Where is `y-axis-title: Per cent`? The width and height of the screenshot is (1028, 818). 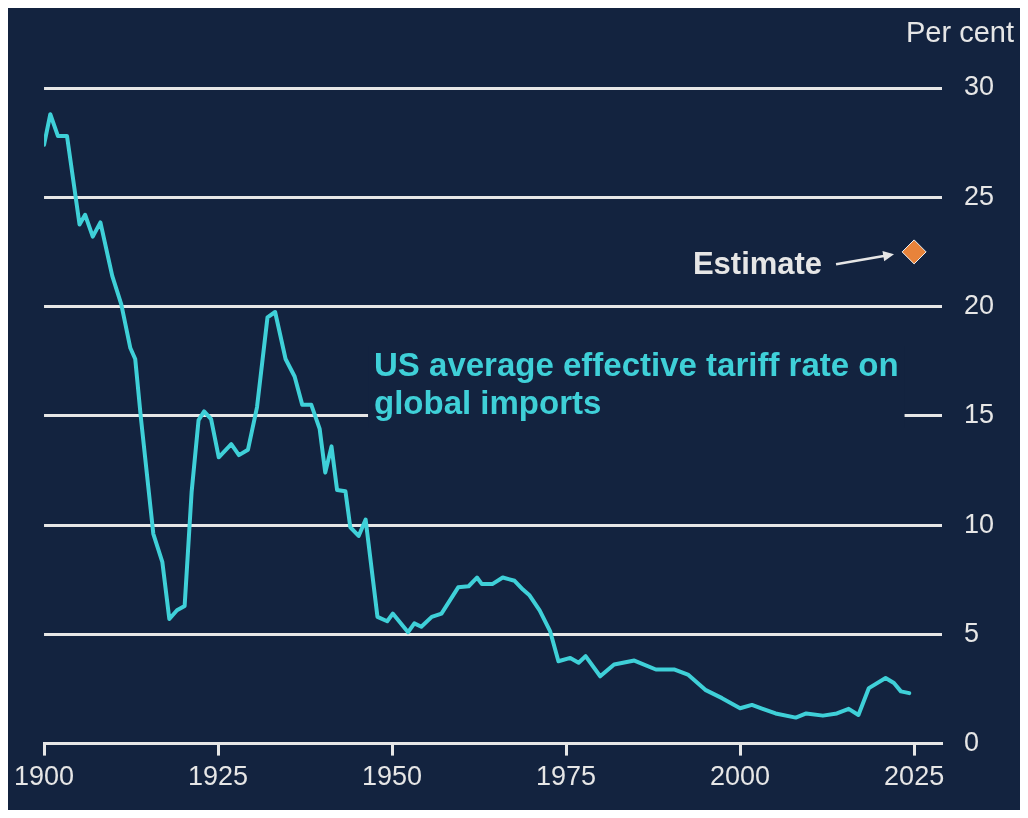
y-axis-title: Per cent is located at coordinates (960, 31).